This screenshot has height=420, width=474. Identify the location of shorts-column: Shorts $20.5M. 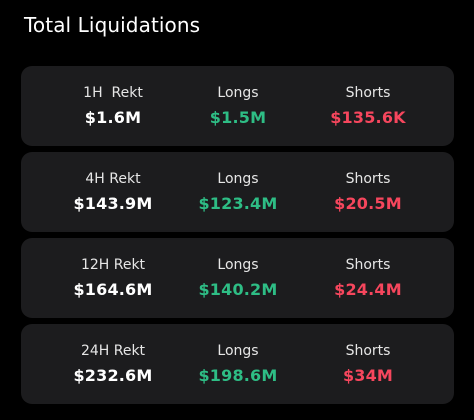
(368, 192).